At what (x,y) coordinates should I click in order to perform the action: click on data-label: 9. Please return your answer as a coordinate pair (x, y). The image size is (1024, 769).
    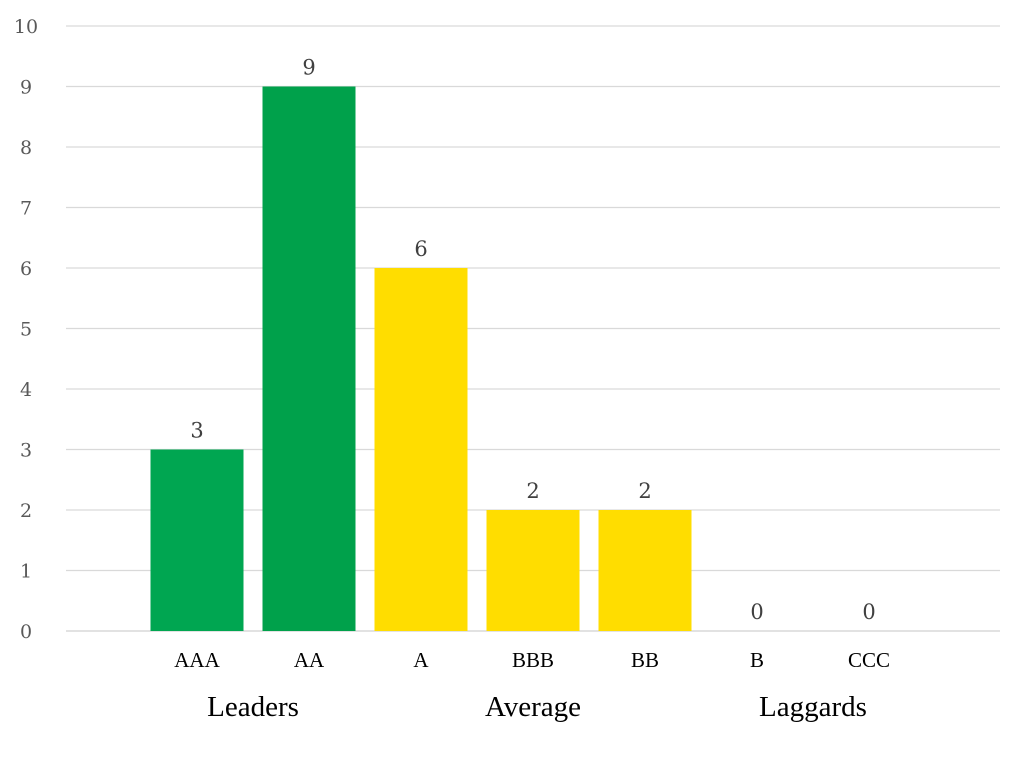
    Looking at the image, I should click on (308, 68).